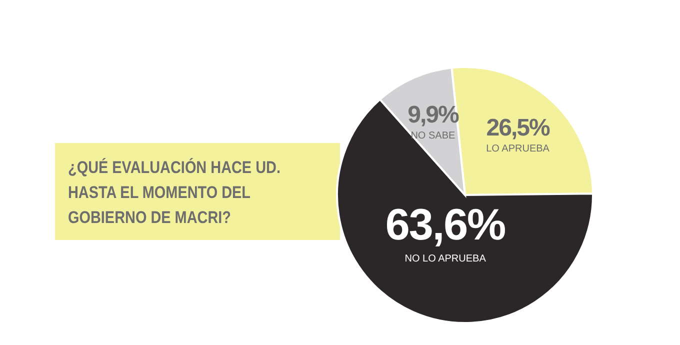  Describe the element at coordinates (433, 114) in the screenshot. I see `data-label: 9,9%` at that location.